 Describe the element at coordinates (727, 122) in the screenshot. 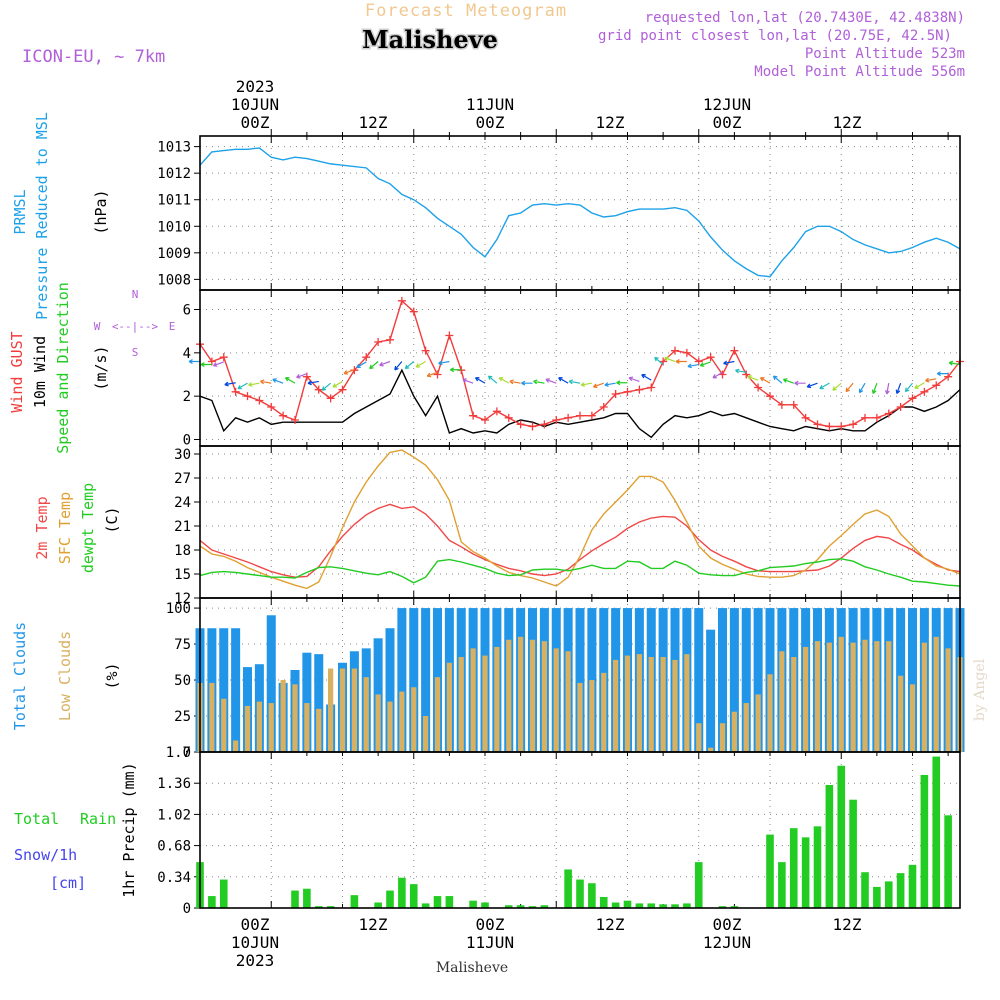

I see `top-hour-00z-3: 00Z` at that location.